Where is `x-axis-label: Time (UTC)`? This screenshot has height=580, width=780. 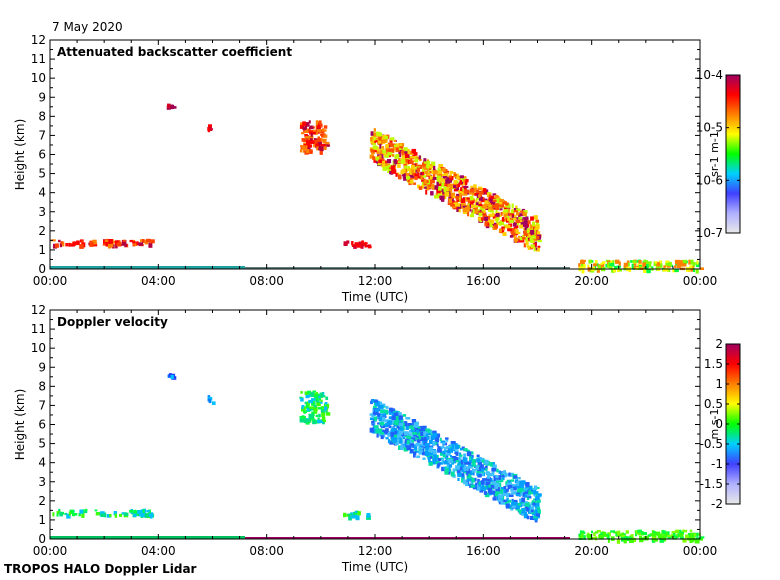
x-axis-label: Time (UTC) is located at coordinates (374, 567).